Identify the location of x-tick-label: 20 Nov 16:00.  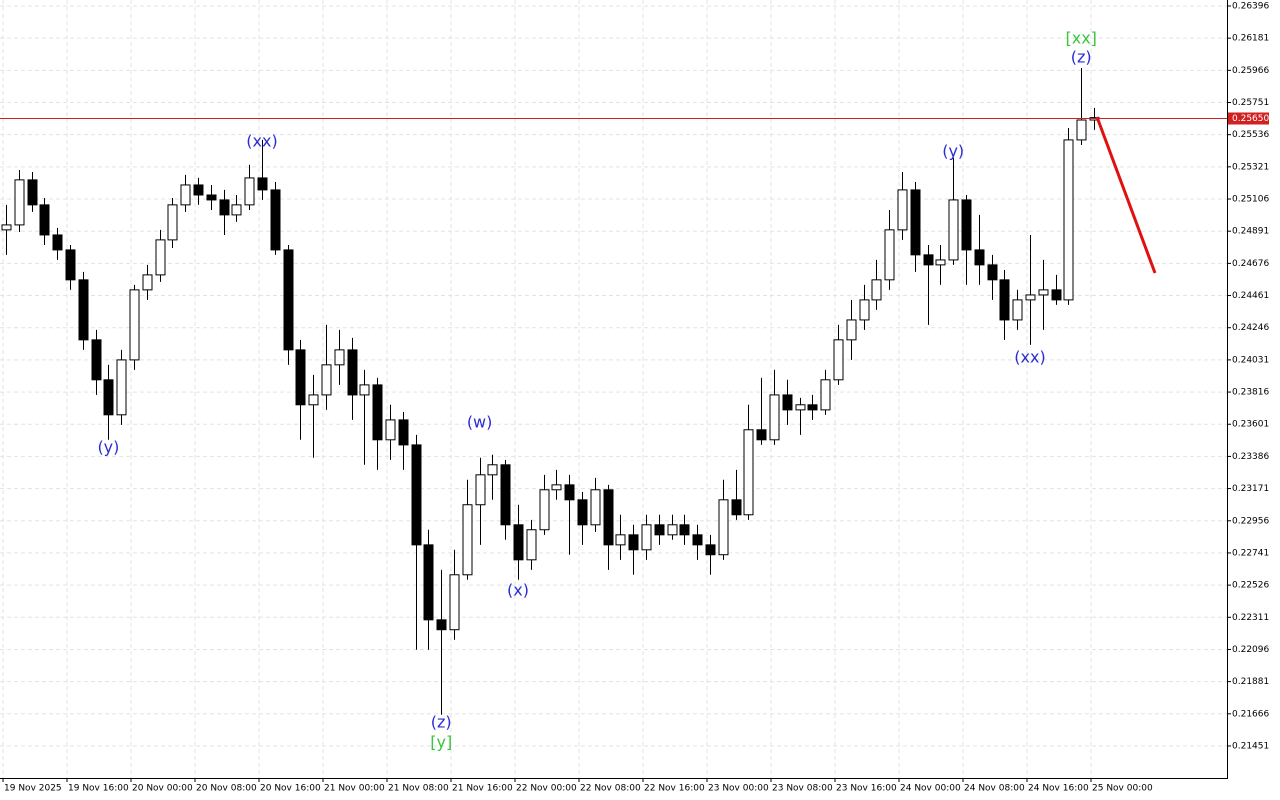
(290, 789).